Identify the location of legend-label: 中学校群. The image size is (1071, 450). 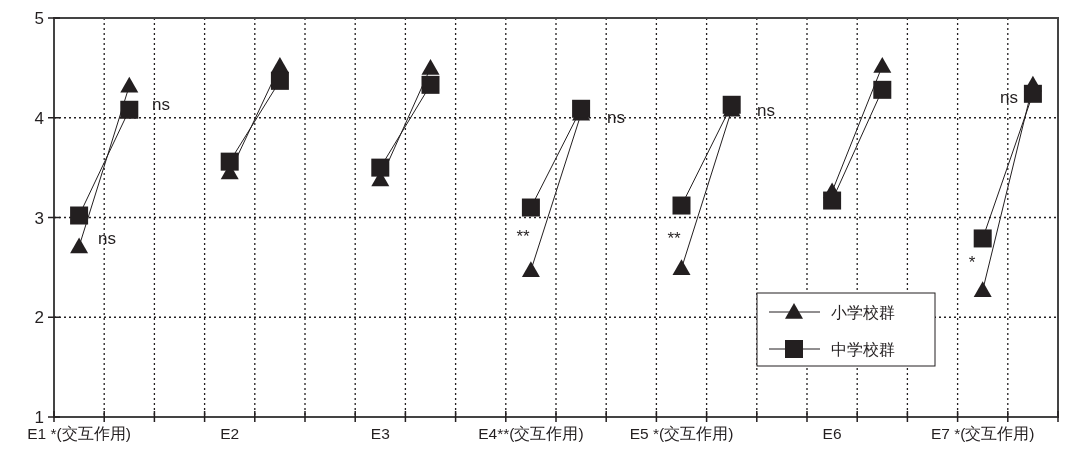
(863, 349).